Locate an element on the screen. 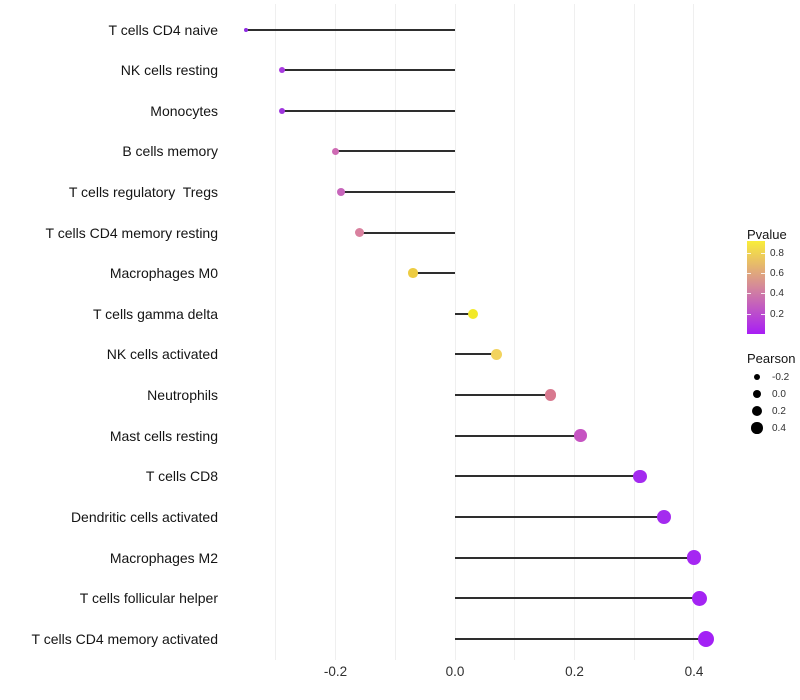  x-tick-label: 0.0 is located at coordinates (455, 671).